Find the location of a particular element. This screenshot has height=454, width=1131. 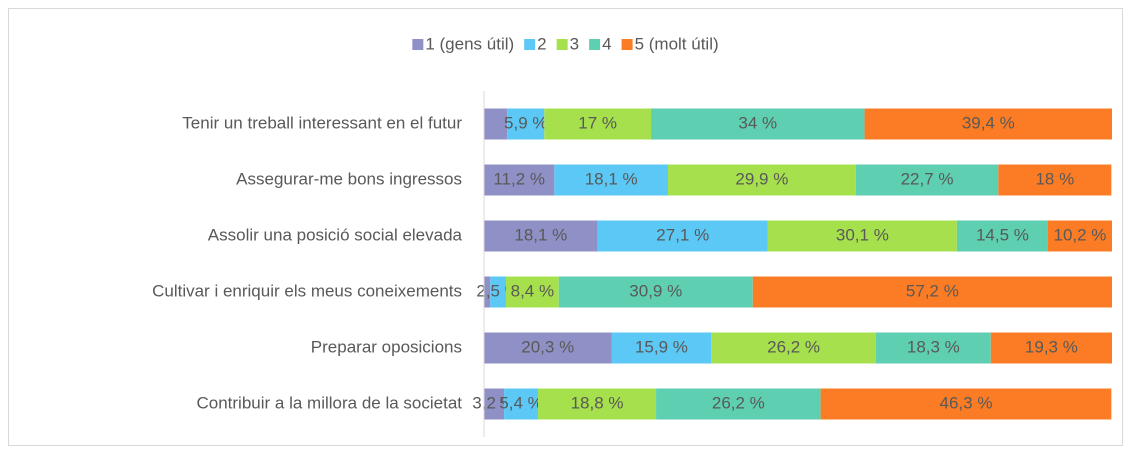

data-label: 18,8 % is located at coordinates (597, 402).